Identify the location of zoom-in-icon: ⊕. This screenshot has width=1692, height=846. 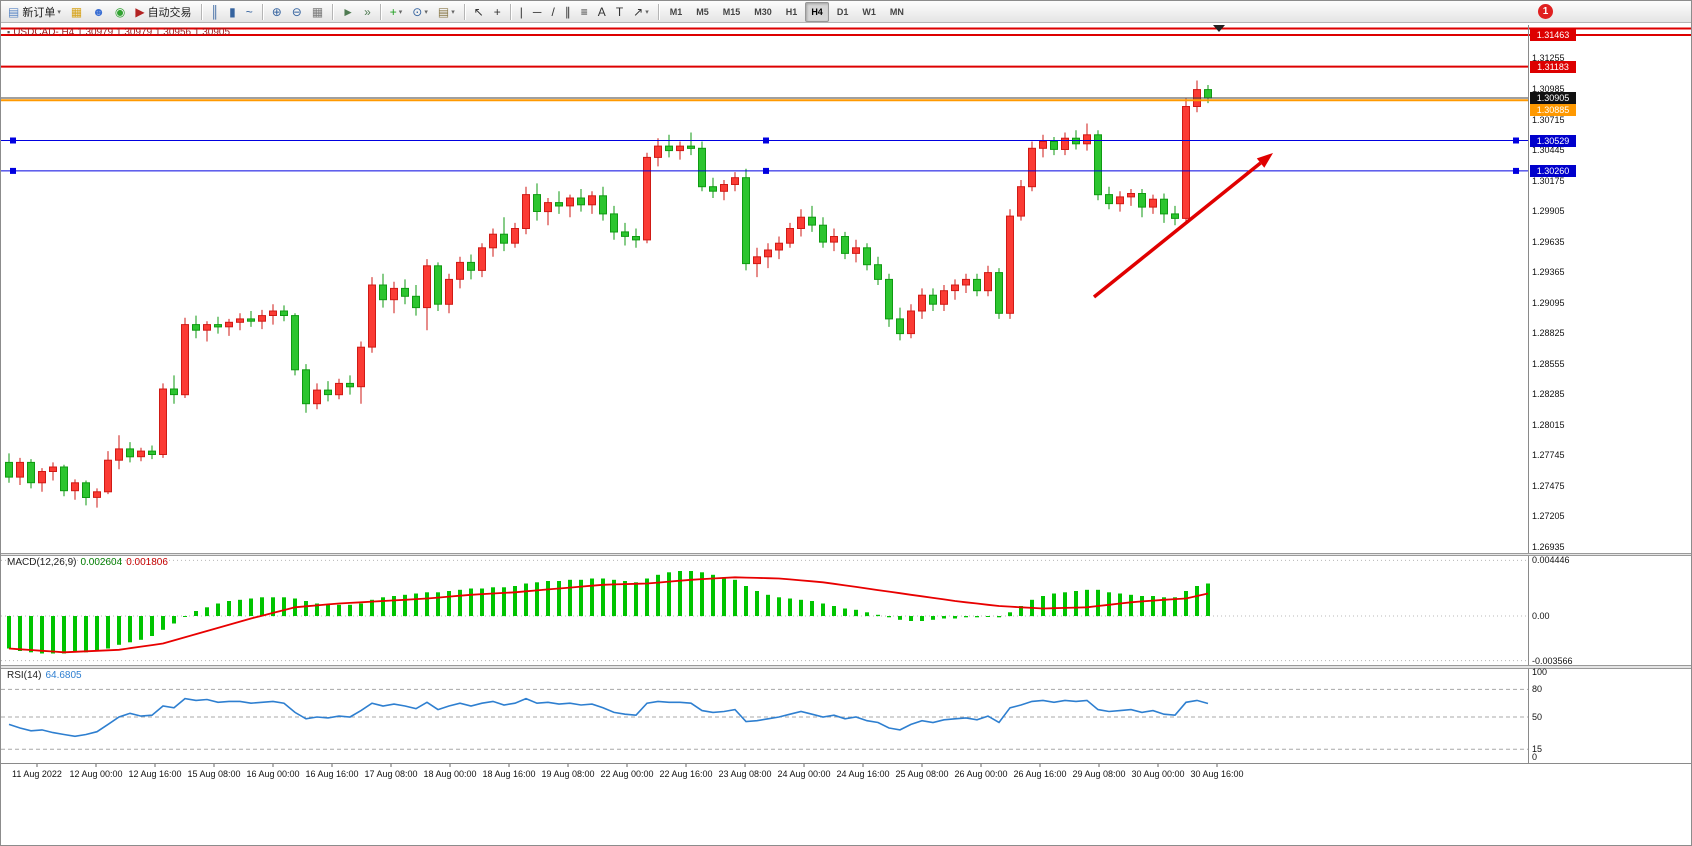
(276, 11).